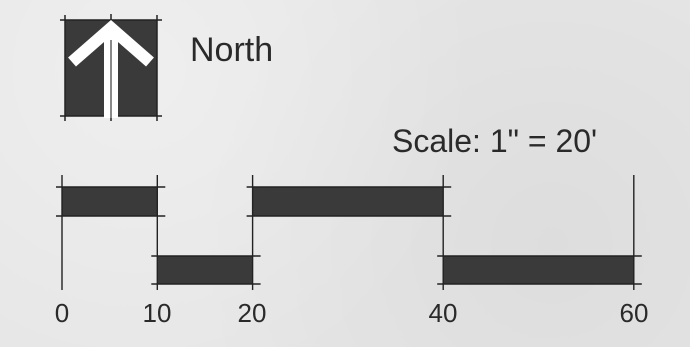 This screenshot has height=347, width=690. I want to click on north-label: North, so click(232, 50).